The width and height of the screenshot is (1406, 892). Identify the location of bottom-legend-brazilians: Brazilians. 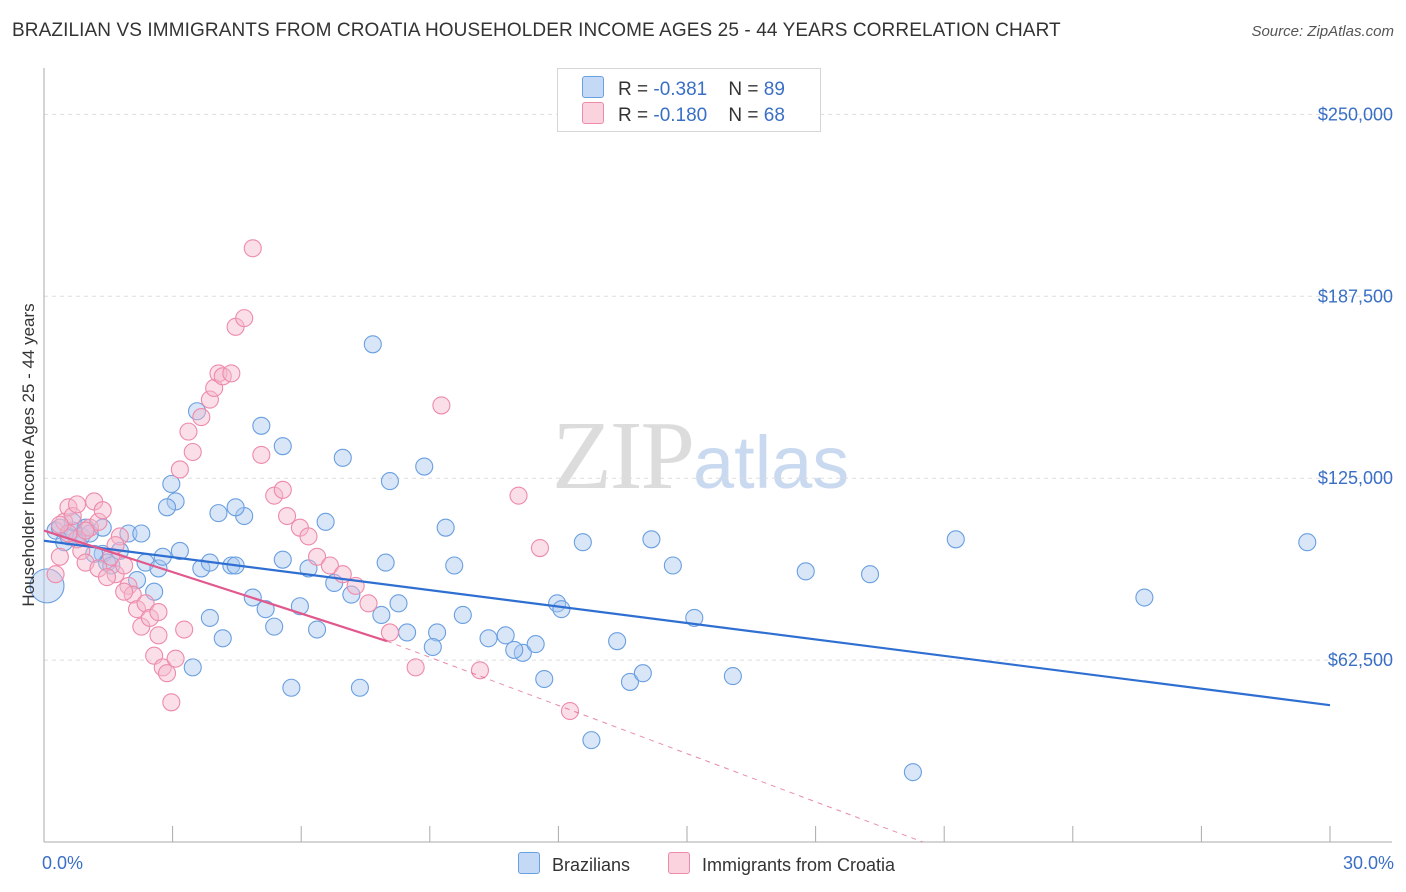
(574, 864).